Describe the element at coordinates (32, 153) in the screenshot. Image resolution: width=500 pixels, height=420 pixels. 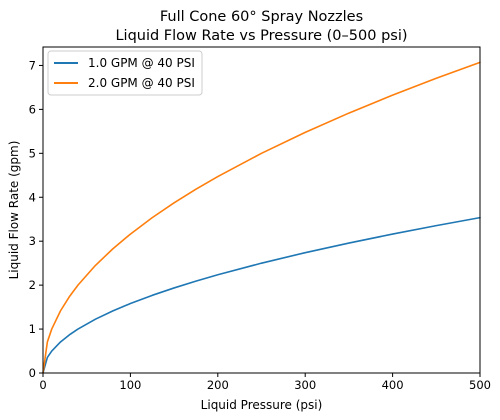
I see `y-tick-label: 5` at that location.